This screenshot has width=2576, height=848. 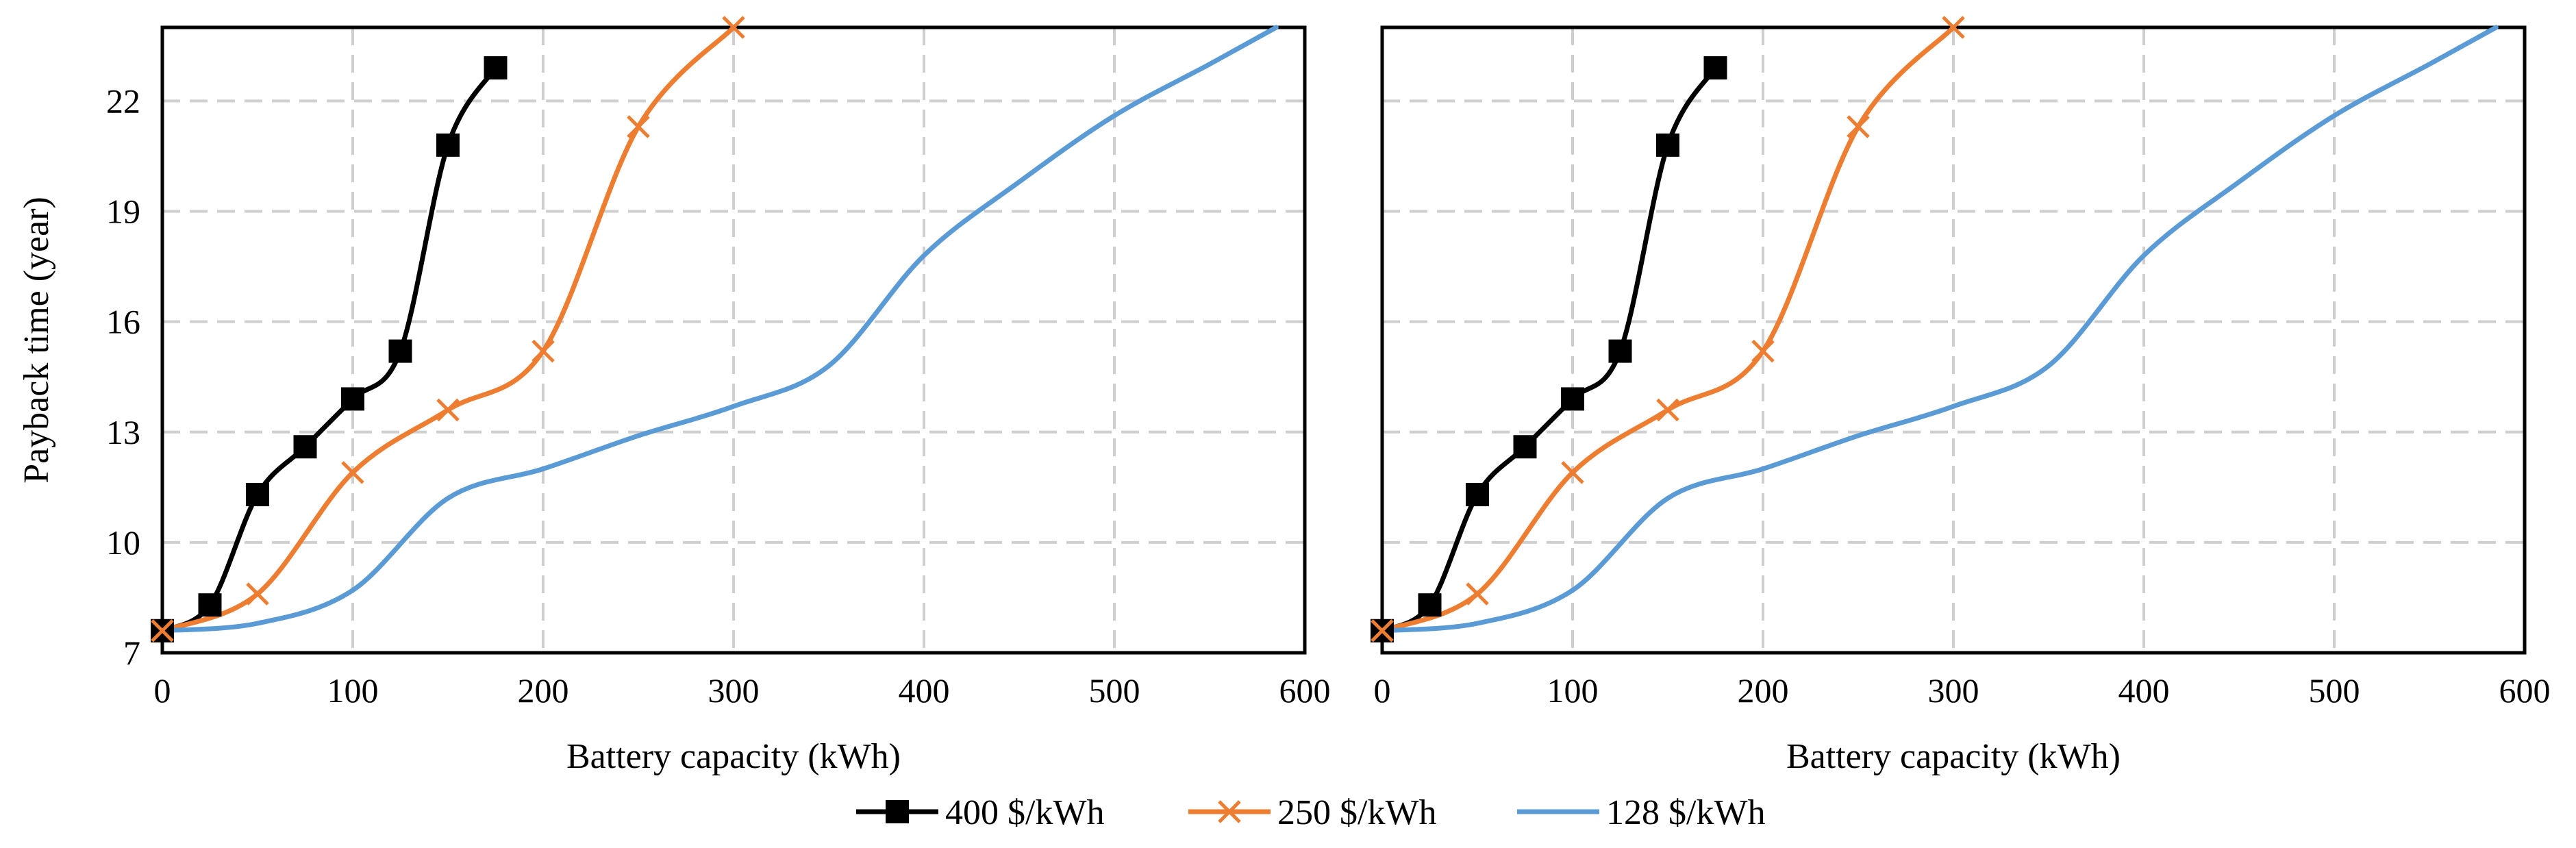 I want to click on legend-item-250-kwh: 250 $/kWh, so click(x=1312, y=813).